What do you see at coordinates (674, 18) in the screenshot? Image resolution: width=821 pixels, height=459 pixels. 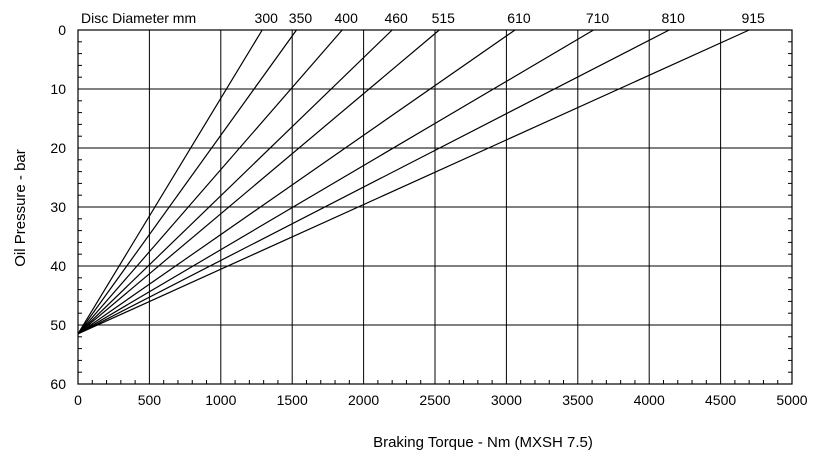 I see `series-label-810: 810` at bounding box center [674, 18].